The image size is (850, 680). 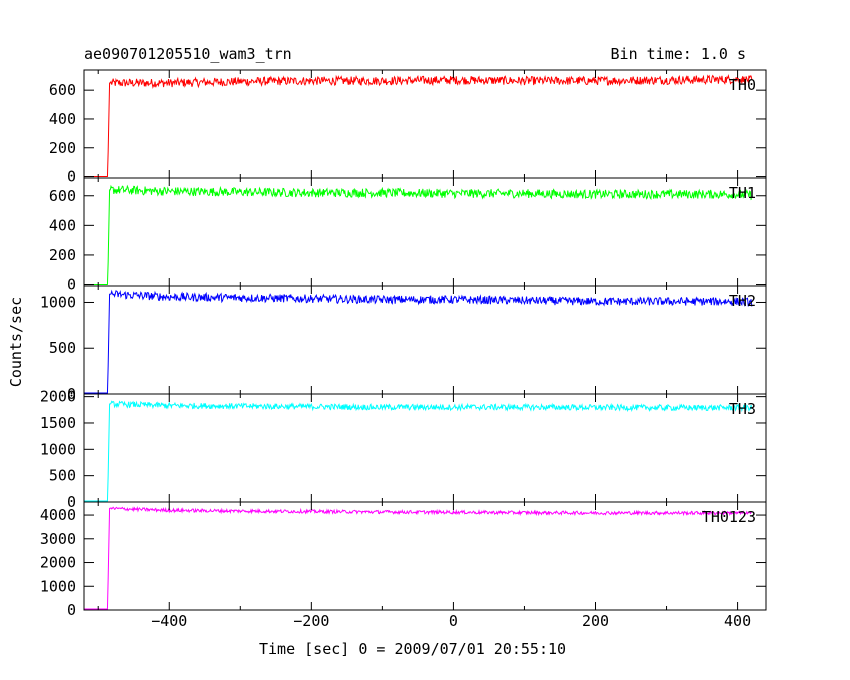 What do you see at coordinates (58, 302) in the screenshot?
I see `y-tick-label-th2-1000: 1000` at bounding box center [58, 302].